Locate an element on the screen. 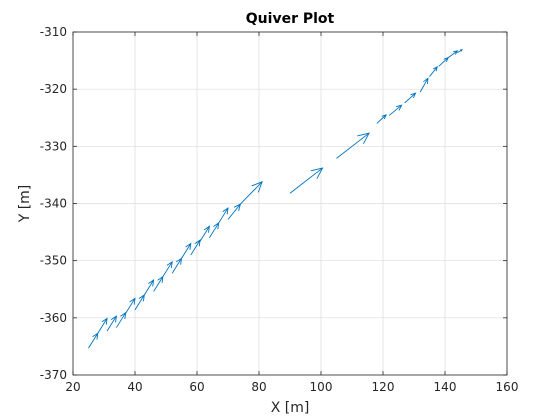  y-tick-label: -350 is located at coordinates (53, 261).